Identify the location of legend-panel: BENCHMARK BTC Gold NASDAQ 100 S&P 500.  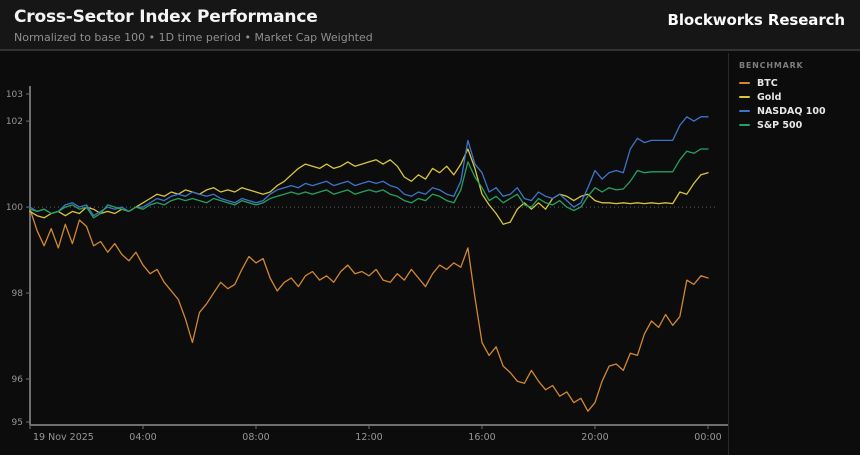
(793, 254).